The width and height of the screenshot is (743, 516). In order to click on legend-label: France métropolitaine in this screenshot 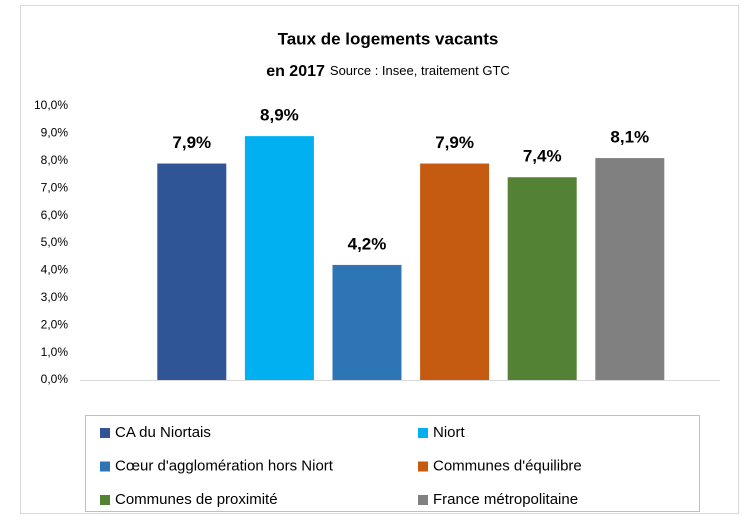, I will do `click(505, 499)`.